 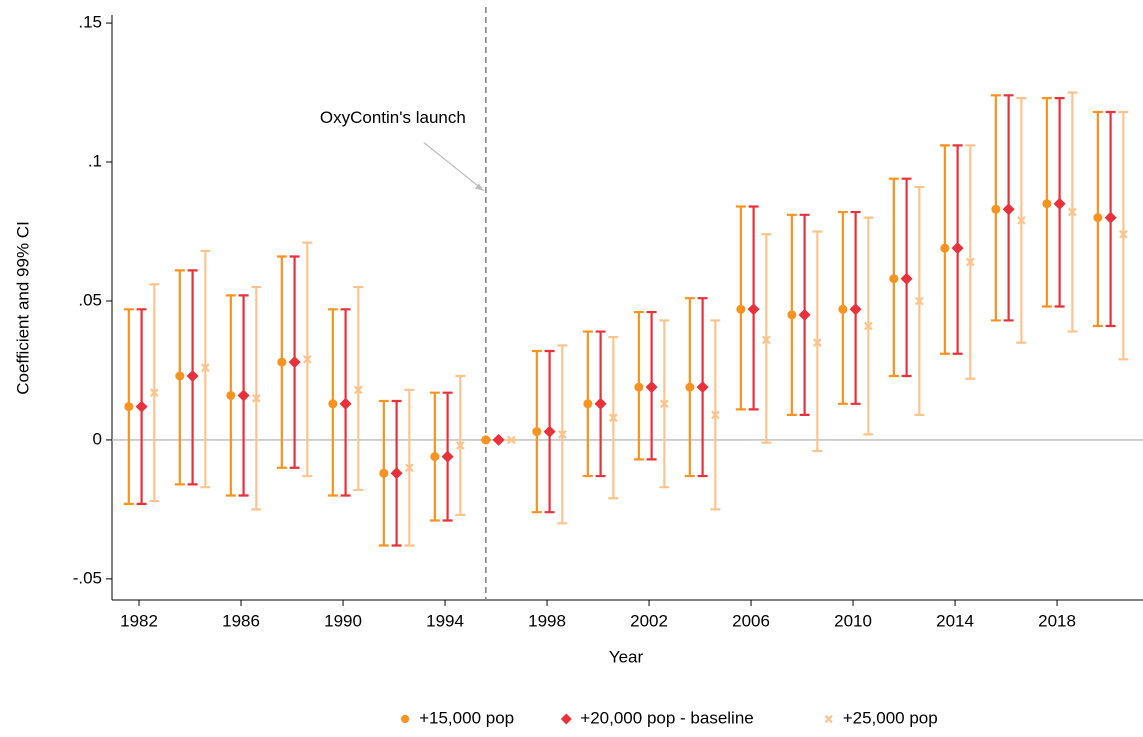 What do you see at coordinates (90, 299) in the screenshot?
I see `y-tick-label: .05` at bounding box center [90, 299].